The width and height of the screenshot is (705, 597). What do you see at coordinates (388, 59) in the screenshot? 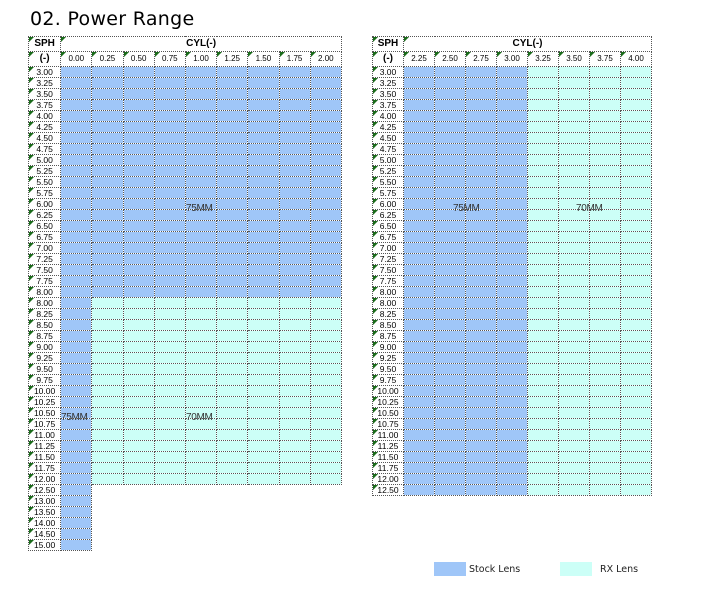
I see `sph-sign: (-)` at bounding box center [388, 59].